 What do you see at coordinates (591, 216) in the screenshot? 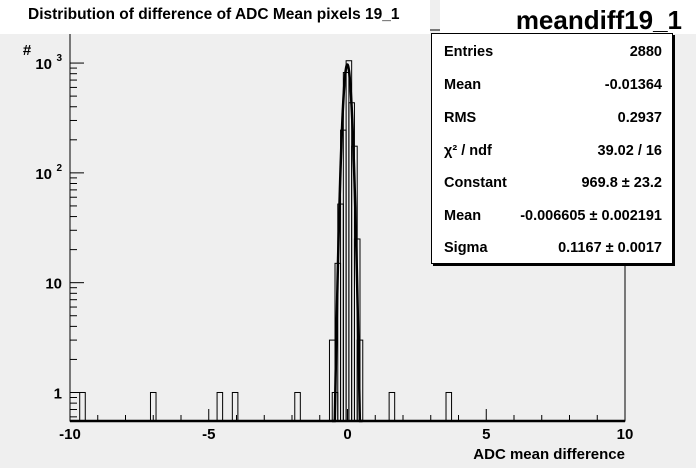
I see `stats-value: -0.006605 ± 0.002191` at bounding box center [591, 216].